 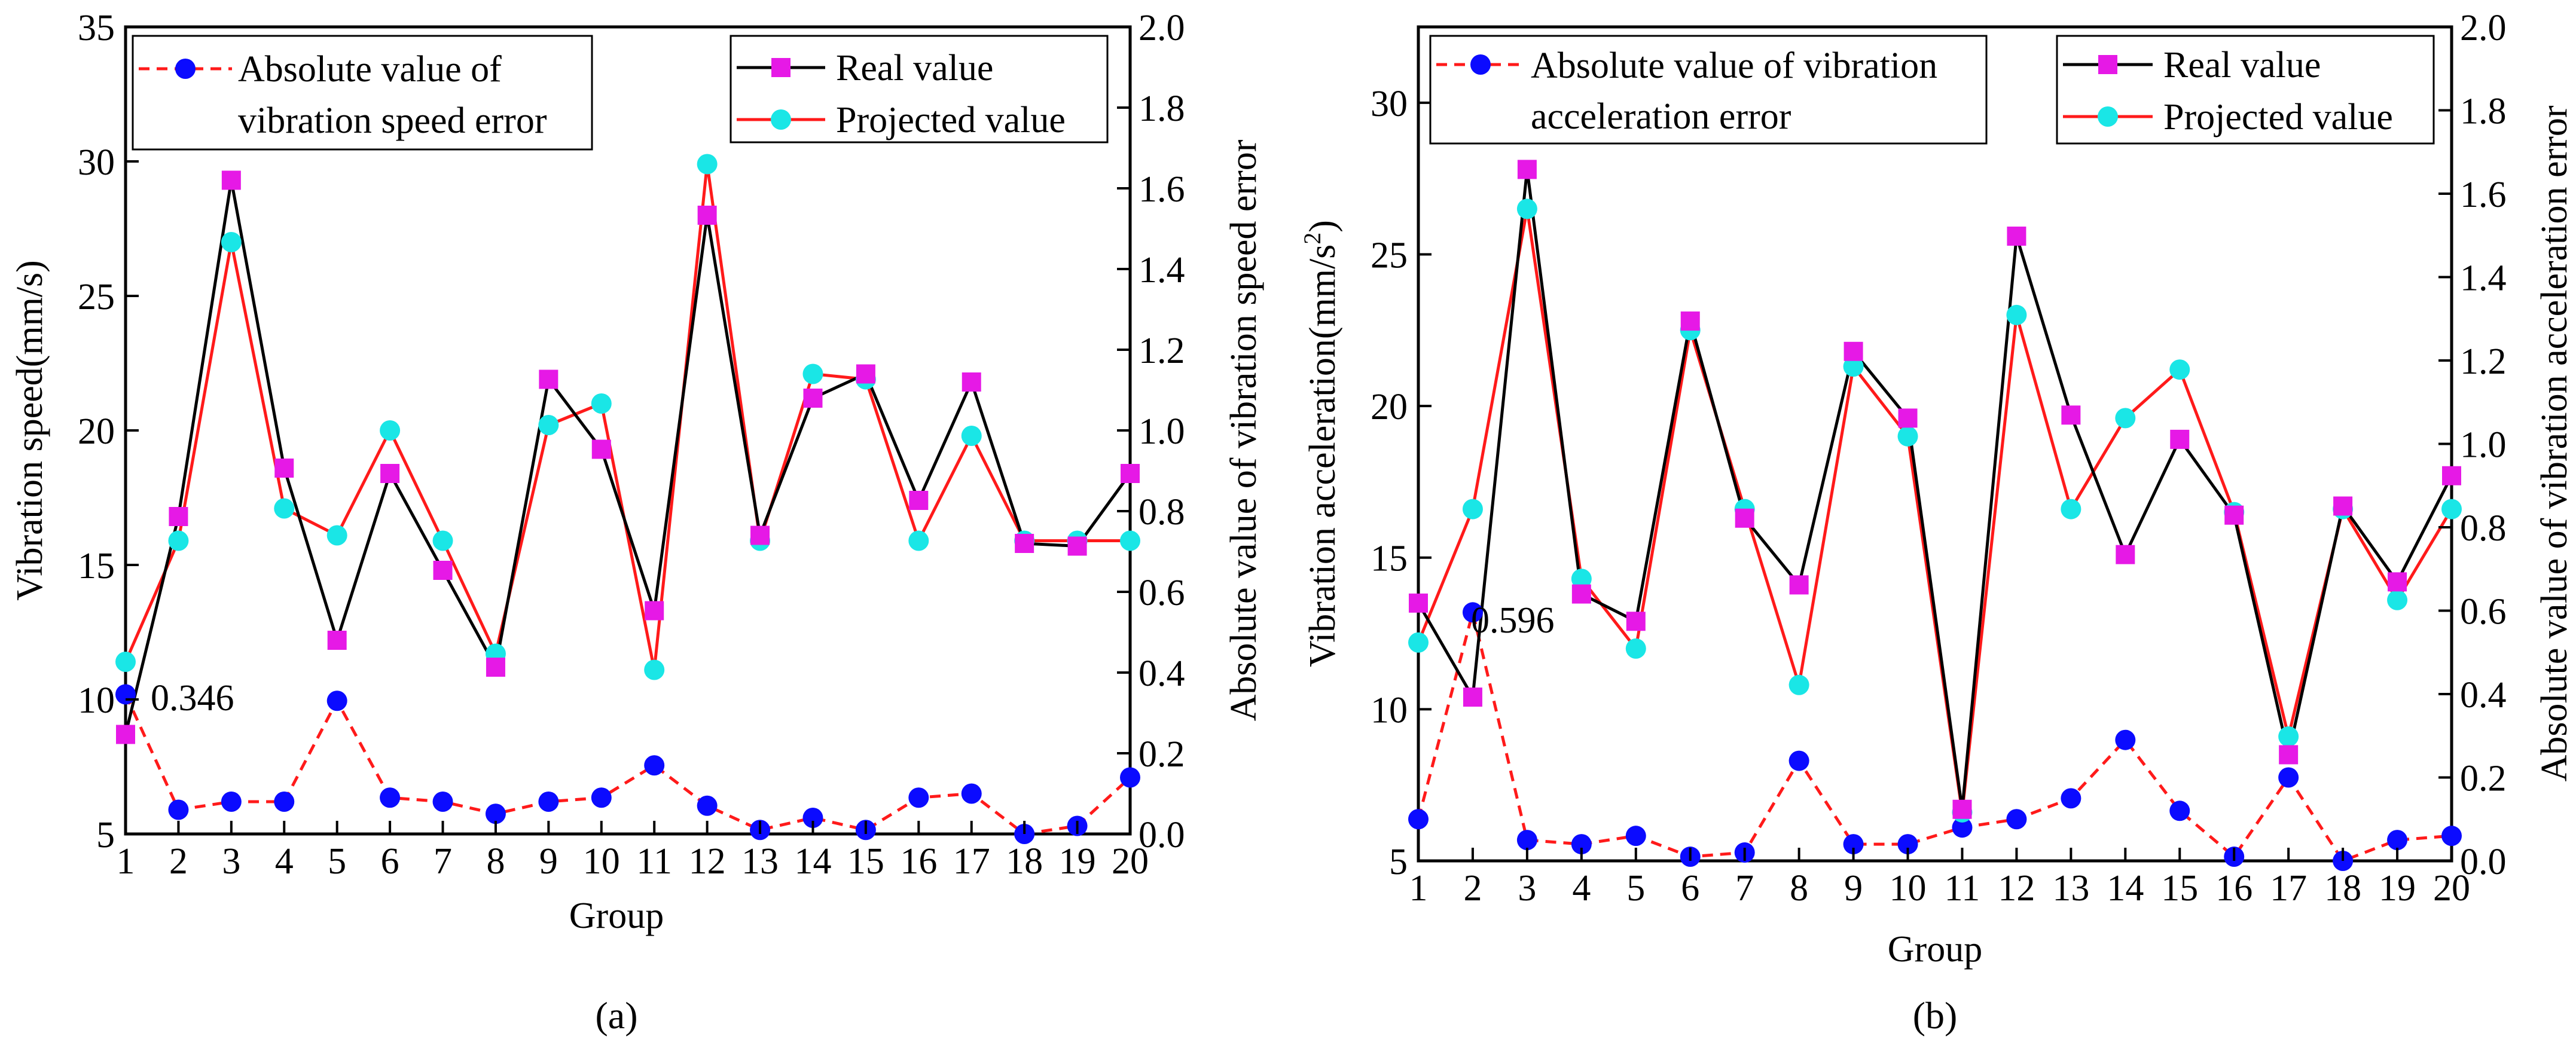 What do you see at coordinates (616, 1015) in the screenshot?
I see `caption-a: (a)` at bounding box center [616, 1015].